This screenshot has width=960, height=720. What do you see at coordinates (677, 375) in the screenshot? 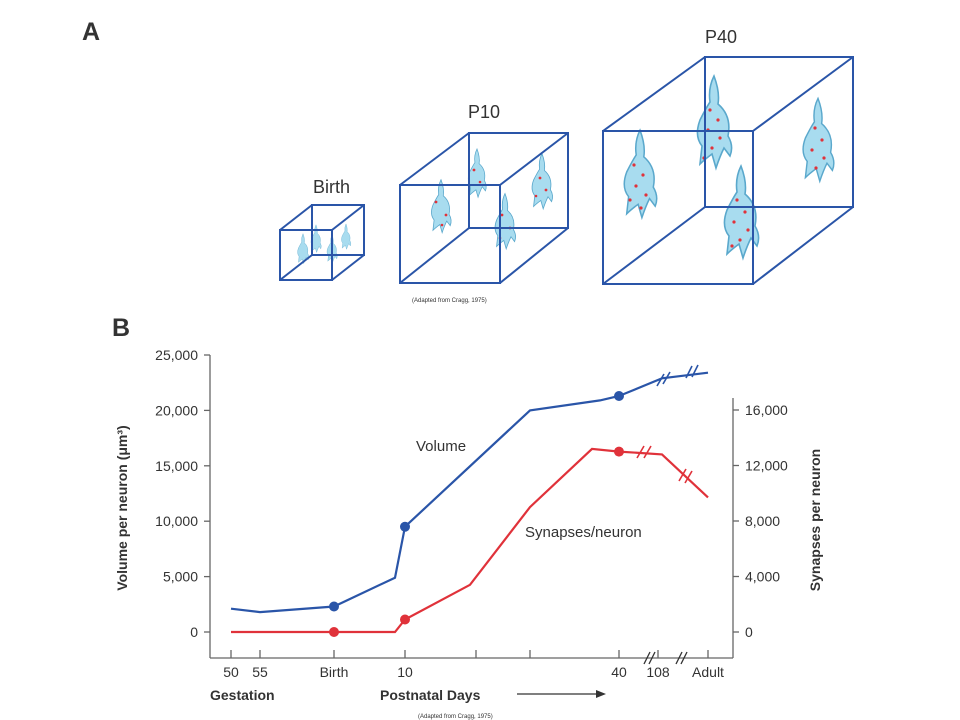
I see `volume-series-breaks` at bounding box center [677, 375].